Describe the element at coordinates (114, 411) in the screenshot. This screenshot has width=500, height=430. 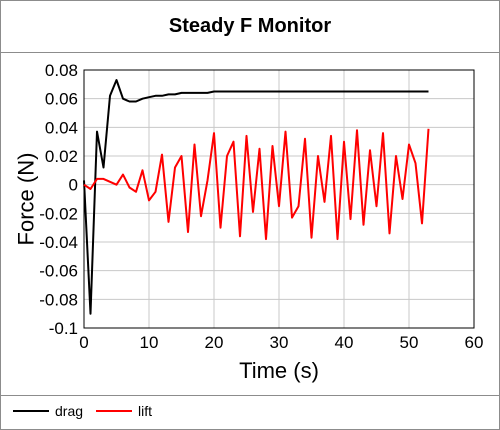
I see `legend-swatch-lift` at that location.